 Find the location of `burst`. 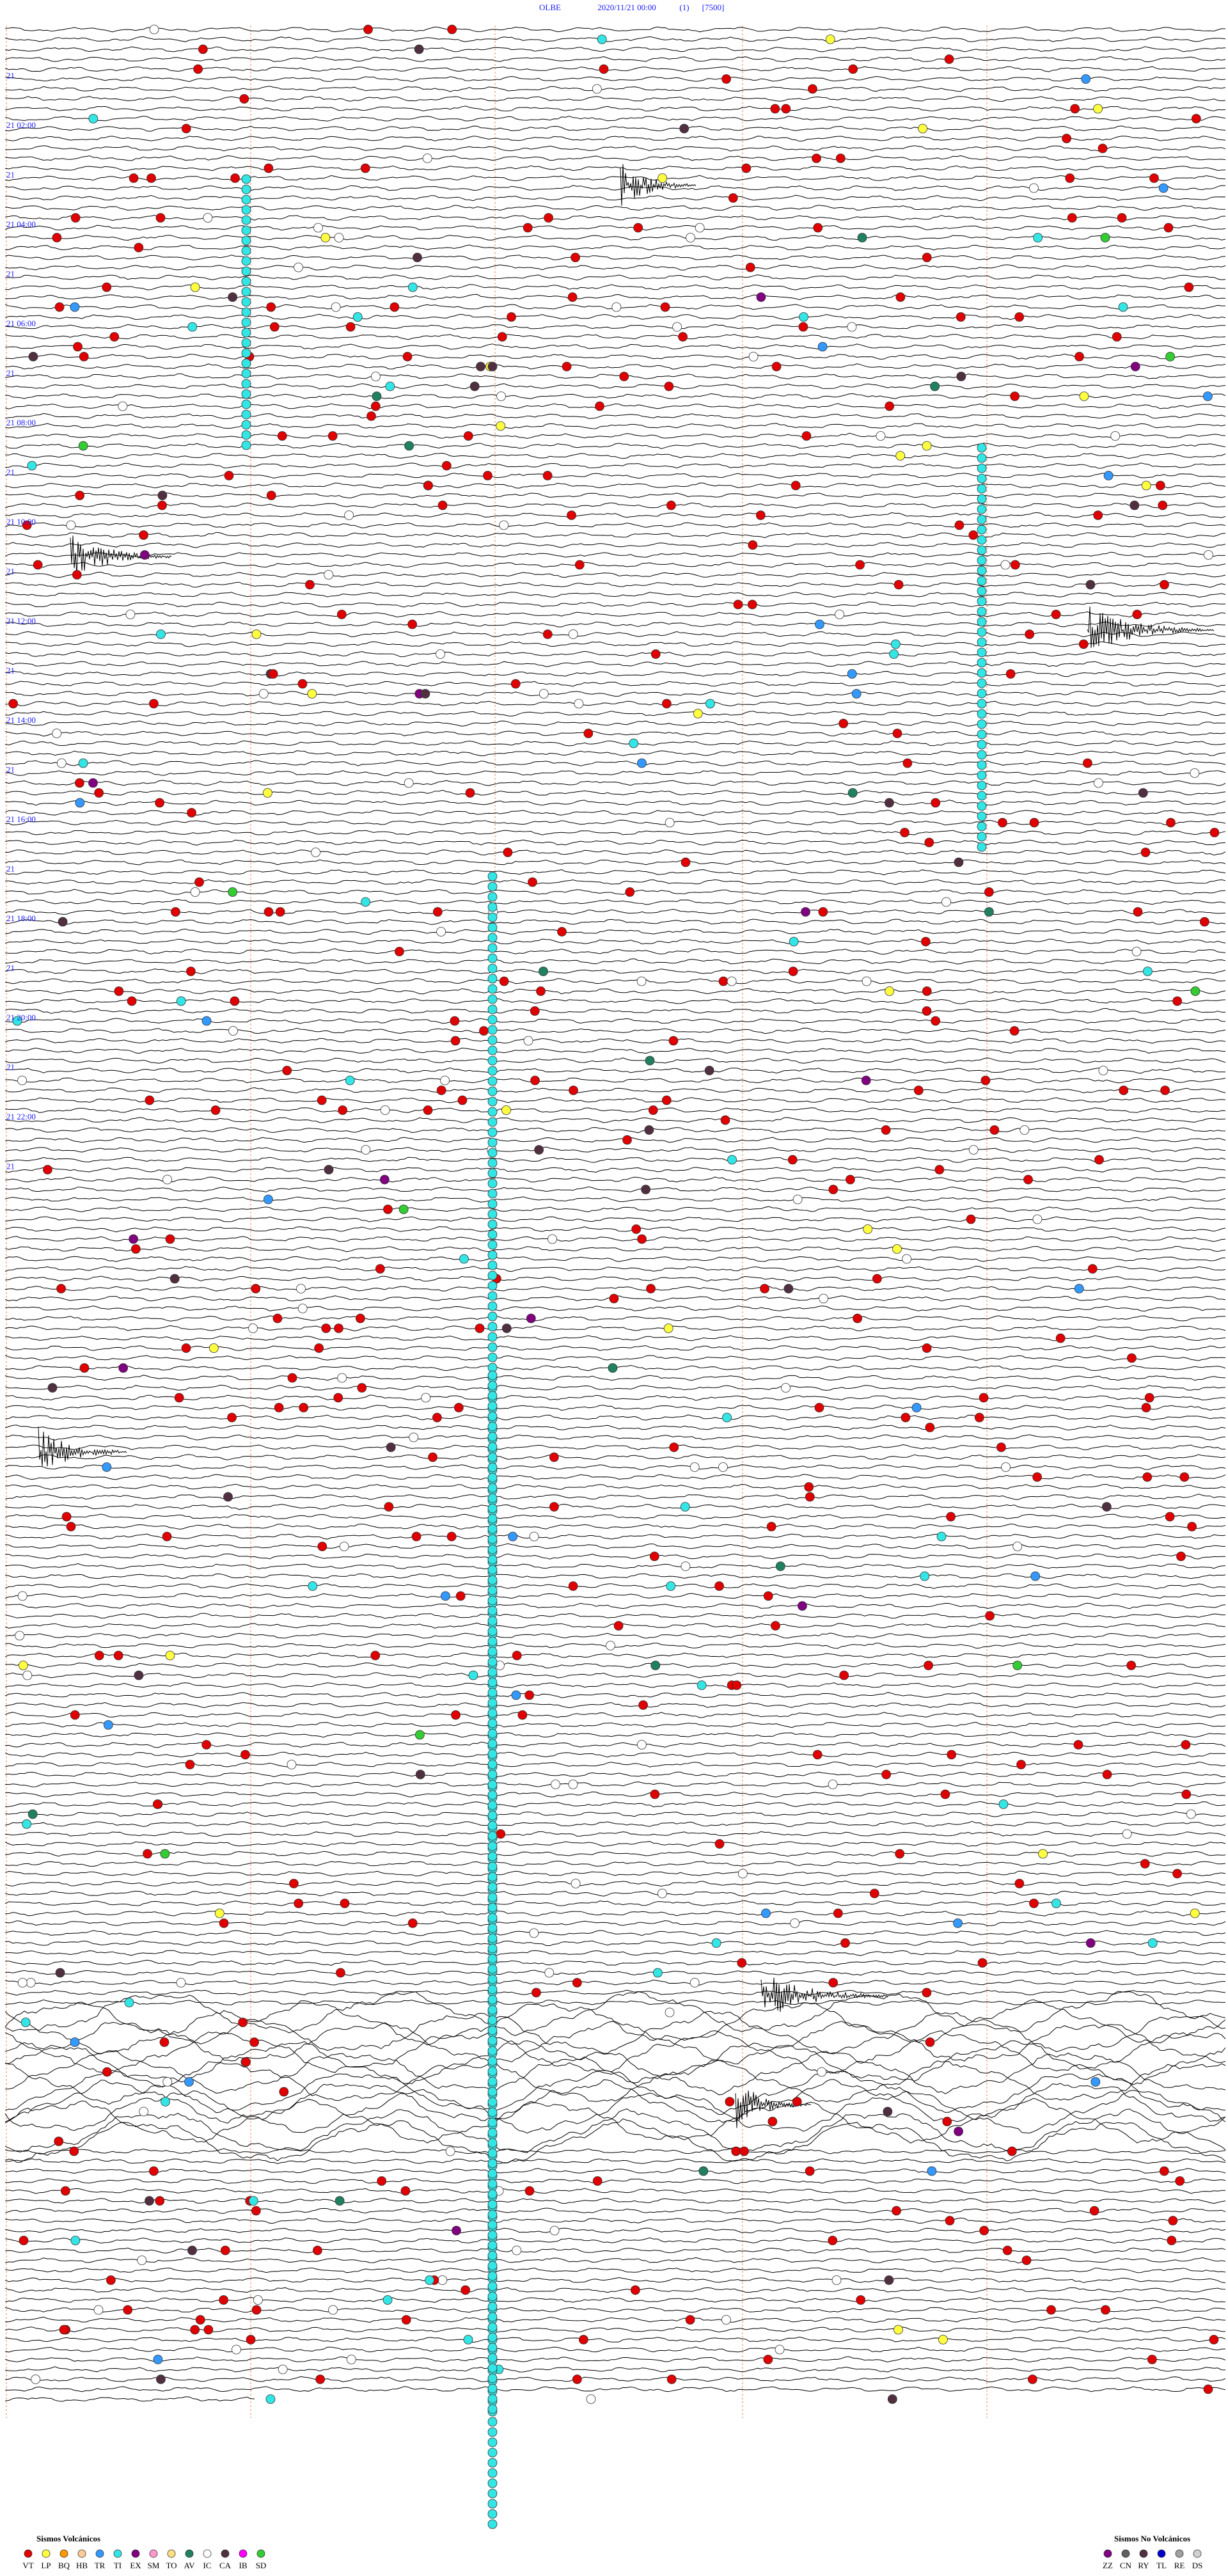

burst is located at coordinates (82, 1446).